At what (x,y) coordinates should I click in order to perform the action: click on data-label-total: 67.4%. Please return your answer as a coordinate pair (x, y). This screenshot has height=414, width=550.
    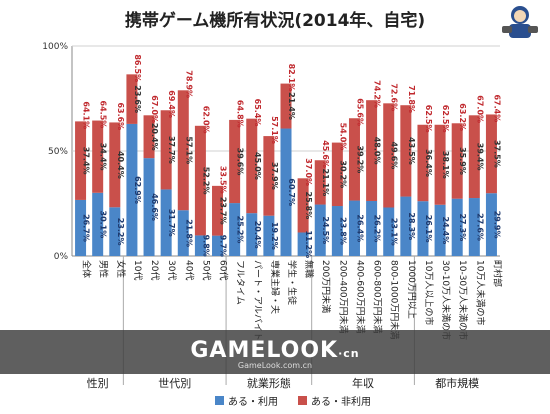
    Looking at the image, I should click on (496, 108).